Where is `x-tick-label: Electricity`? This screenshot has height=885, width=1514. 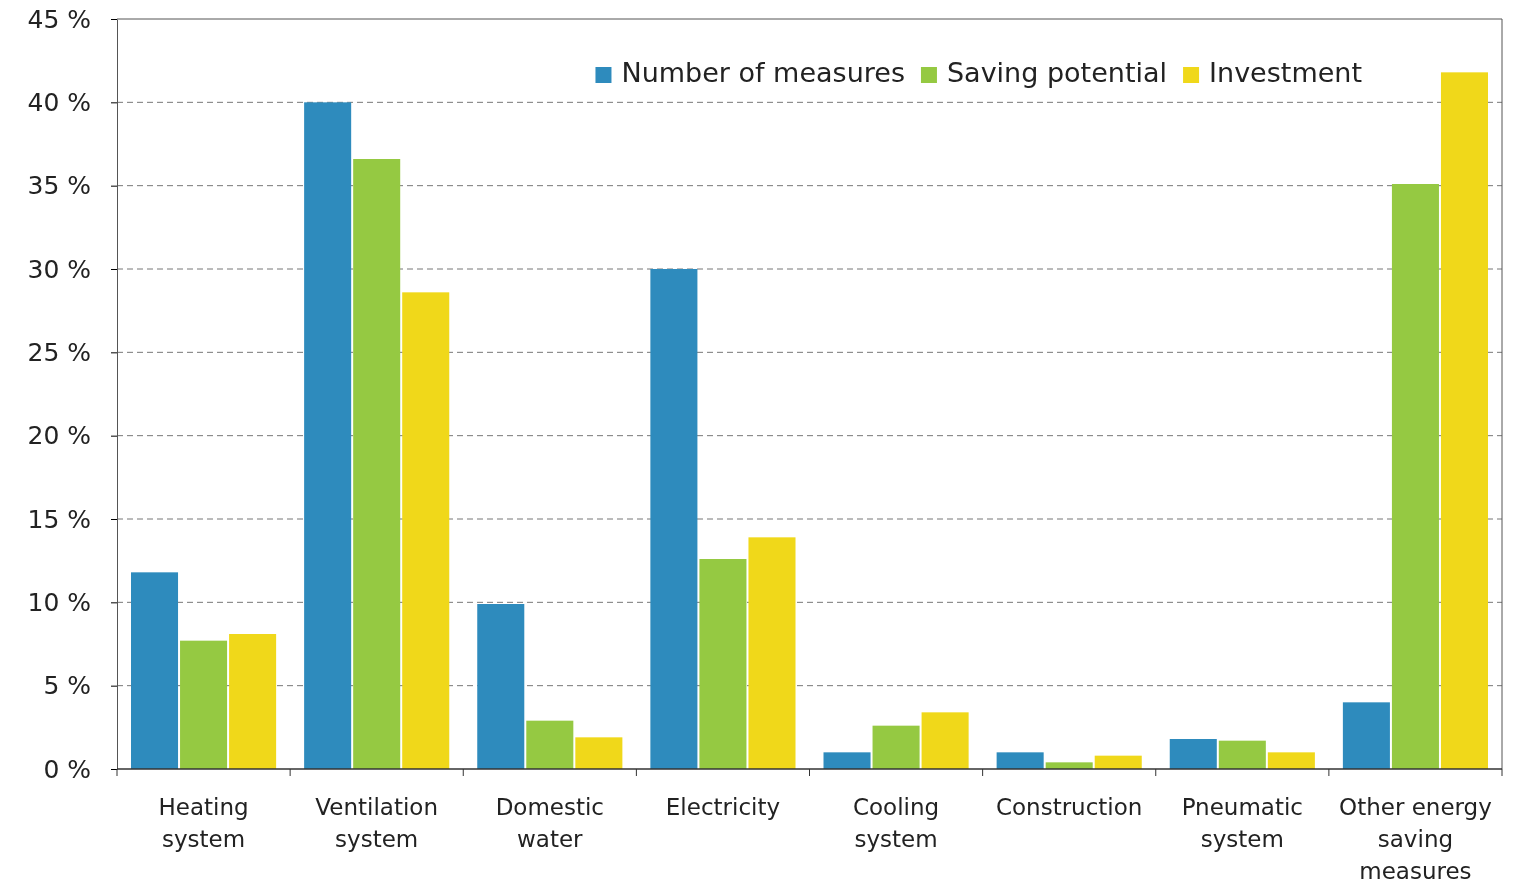 x-tick-label: Electricity is located at coordinates (723, 807).